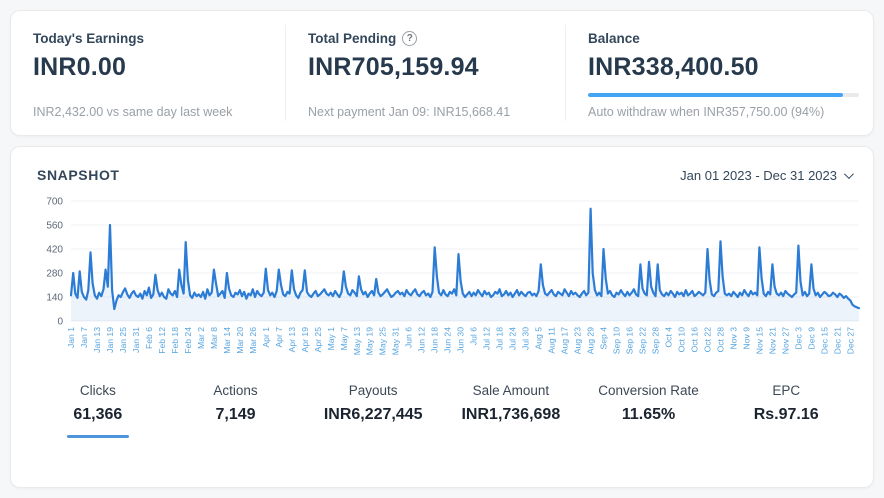  What do you see at coordinates (54, 298) in the screenshot?
I see `svg-text: 140` at bounding box center [54, 298].